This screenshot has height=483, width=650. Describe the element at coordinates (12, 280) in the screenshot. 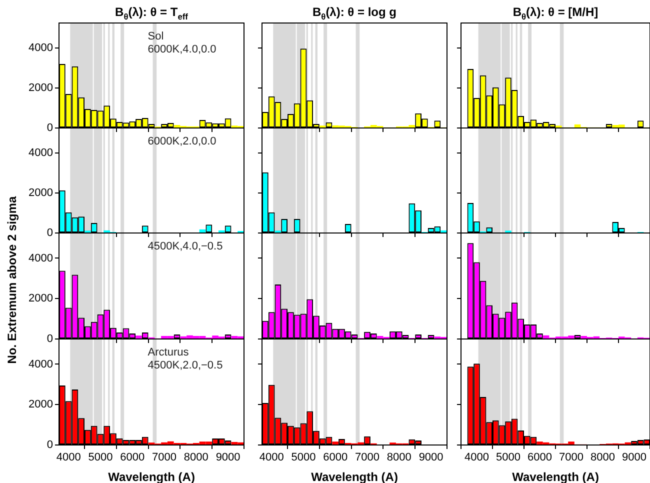

I see `y-axis-title: No. Extremum above 2 sigma` at that location.